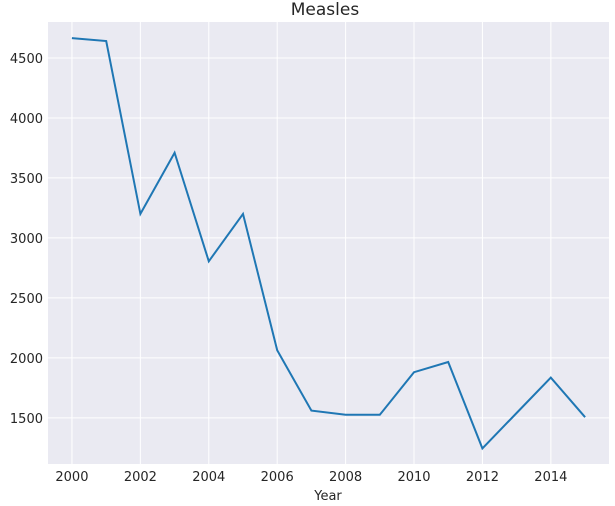 The image size is (615, 506). Describe the element at coordinates (26, 299) in the screenshot. I see `y-tick-label: 2500` at that location.